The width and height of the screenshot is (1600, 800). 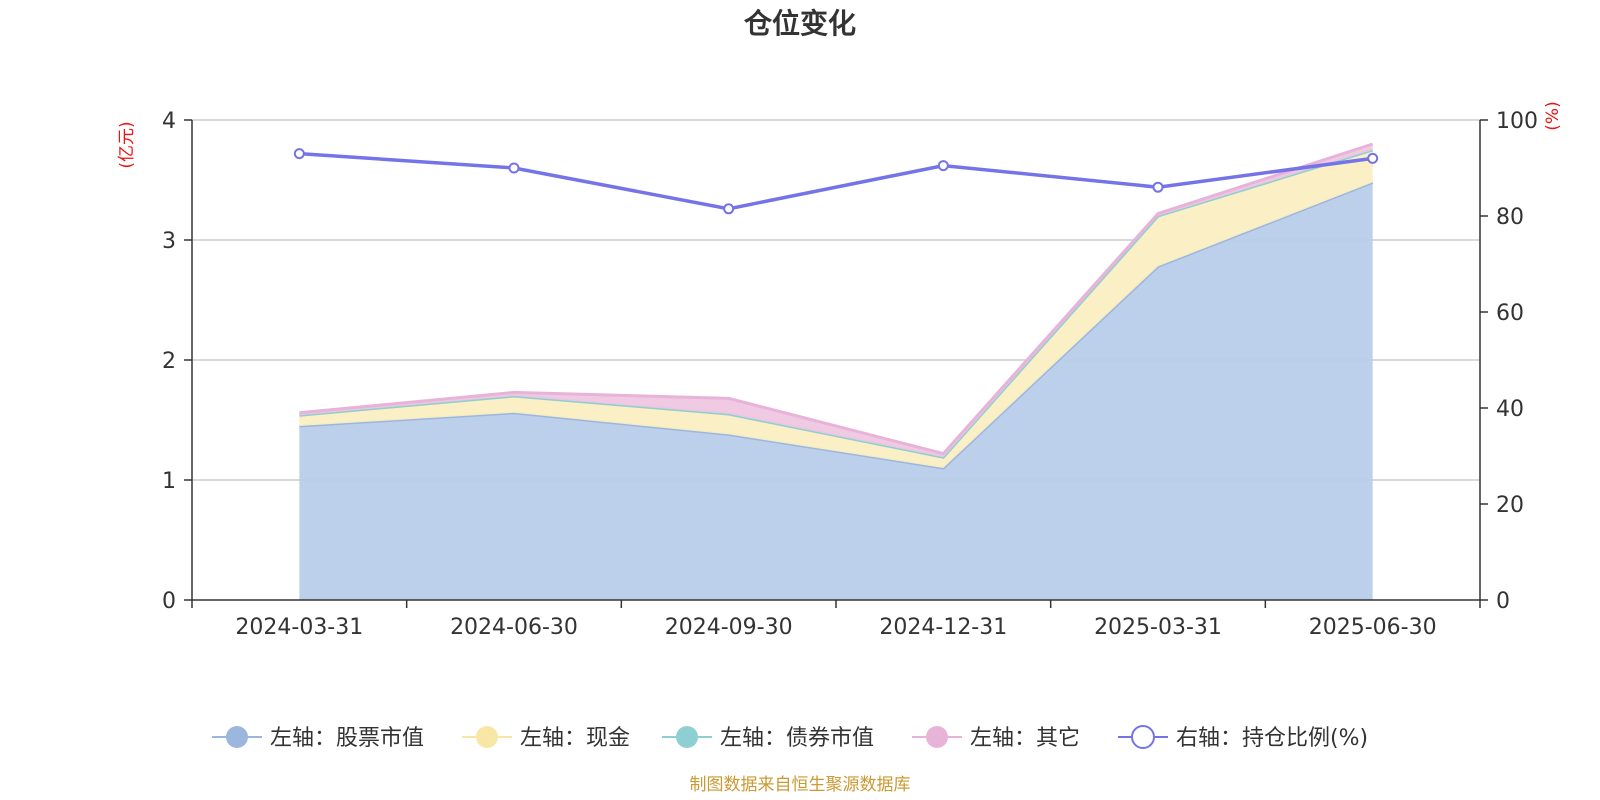 I want to click on ratio-line-path, so click(x=836, y=181).